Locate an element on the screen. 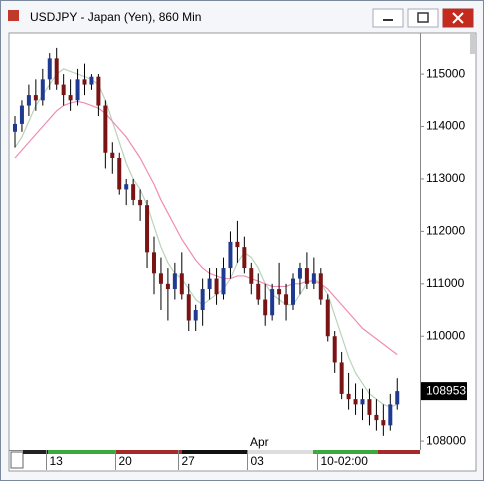 The height and width of the screenshot is (486, 484). x-tick-label: 10-02:00 is located at coordinates (345, 461).